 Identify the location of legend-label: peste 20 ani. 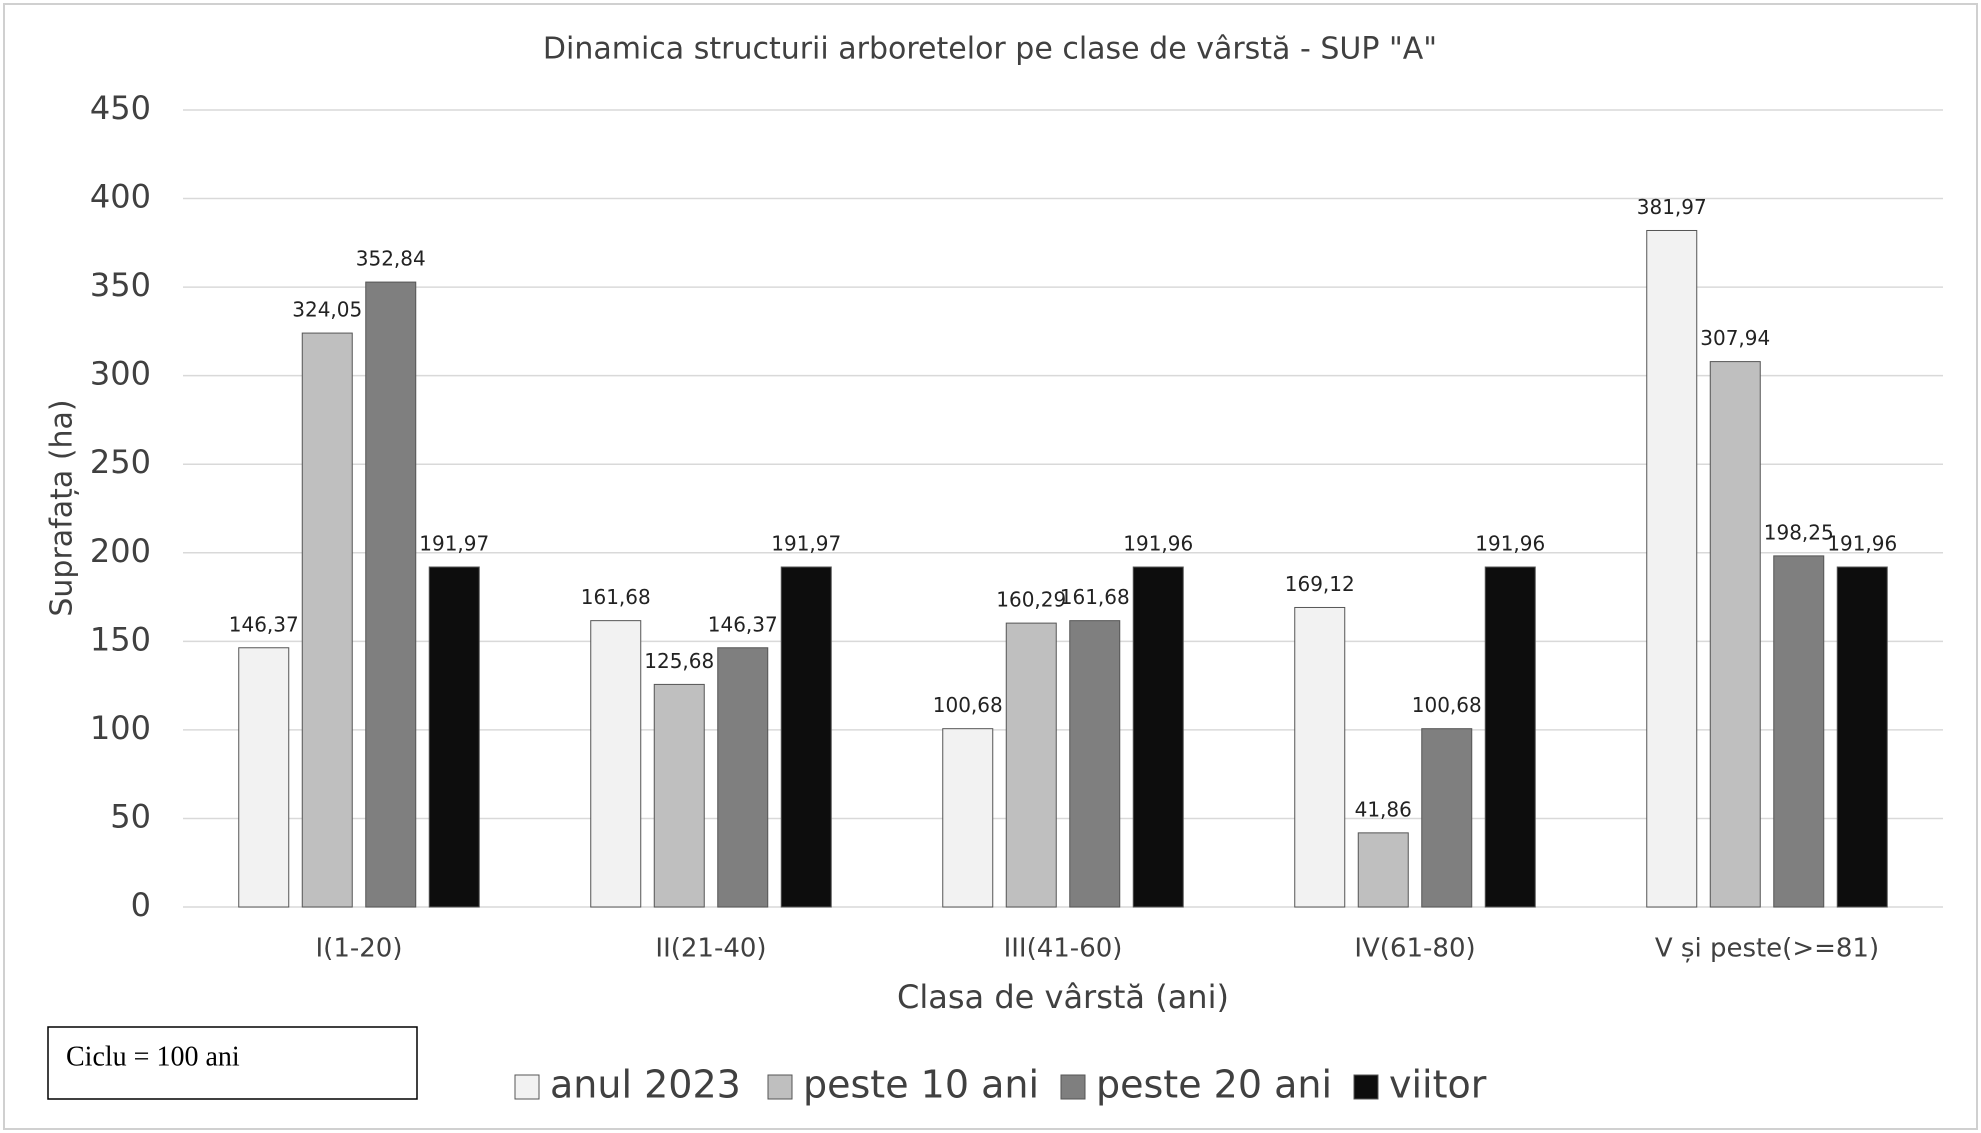
(1214, 1085).